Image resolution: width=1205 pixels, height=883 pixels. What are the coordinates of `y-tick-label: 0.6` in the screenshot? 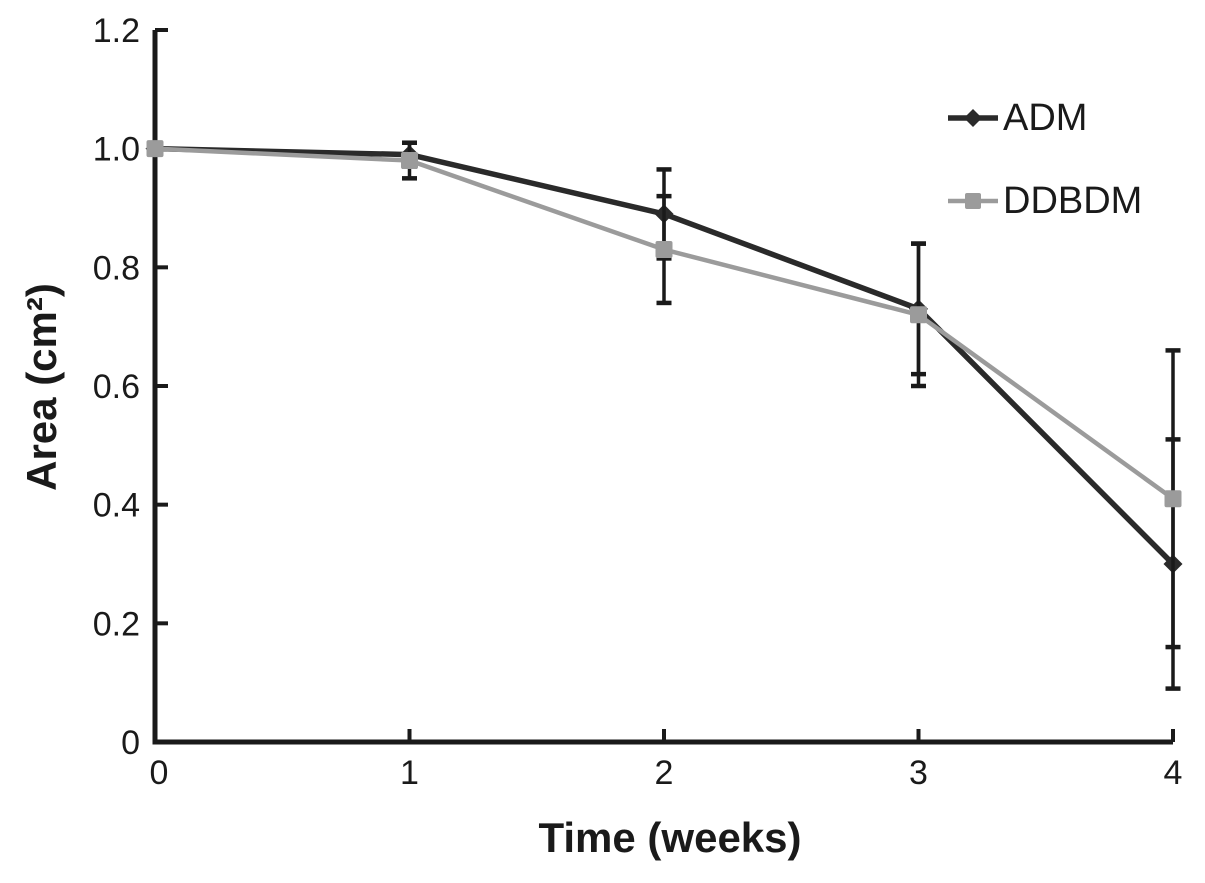 It's located at (116, 387).